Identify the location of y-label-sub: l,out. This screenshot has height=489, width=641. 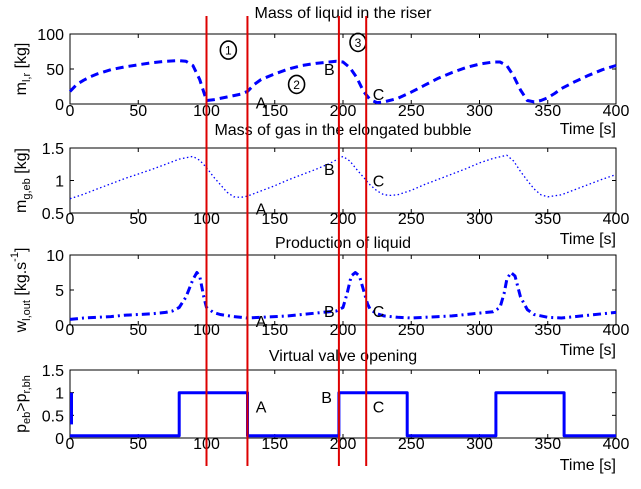
(27, 310).